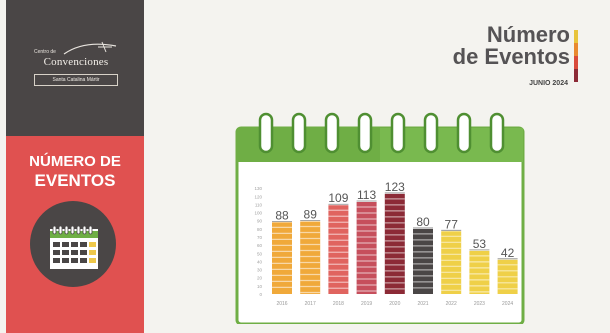 The width and height of the screenshot is (610, 333). Describe the element at coordinates (259, 204) in the screenshot. I see `y-tick-label: 110` at that location.